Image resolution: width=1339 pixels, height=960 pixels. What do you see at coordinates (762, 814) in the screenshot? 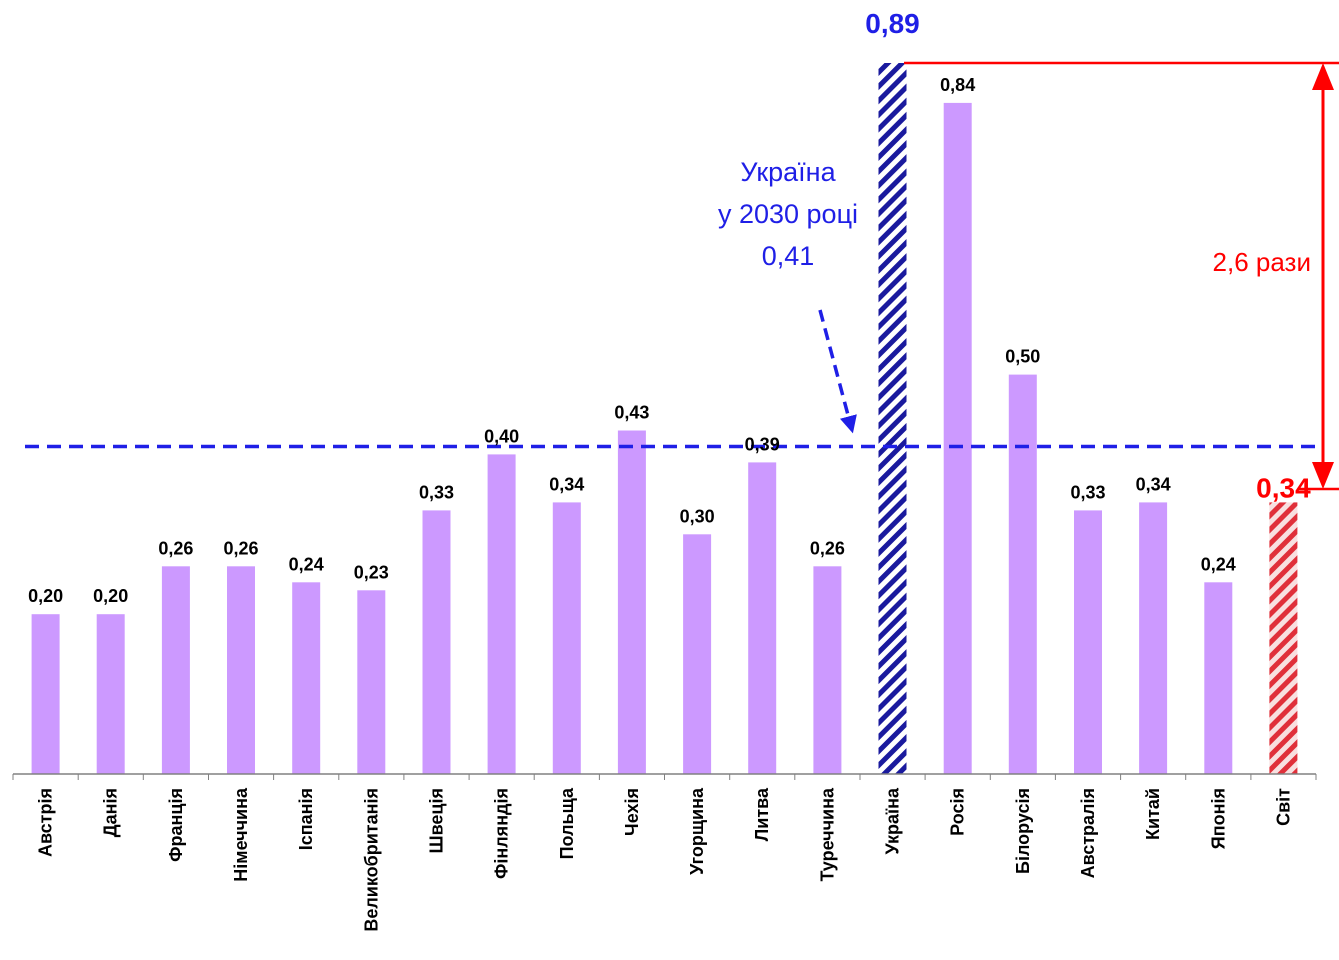
I see `x-tick-label-литва: Литва` at bounding box center [762, 814].